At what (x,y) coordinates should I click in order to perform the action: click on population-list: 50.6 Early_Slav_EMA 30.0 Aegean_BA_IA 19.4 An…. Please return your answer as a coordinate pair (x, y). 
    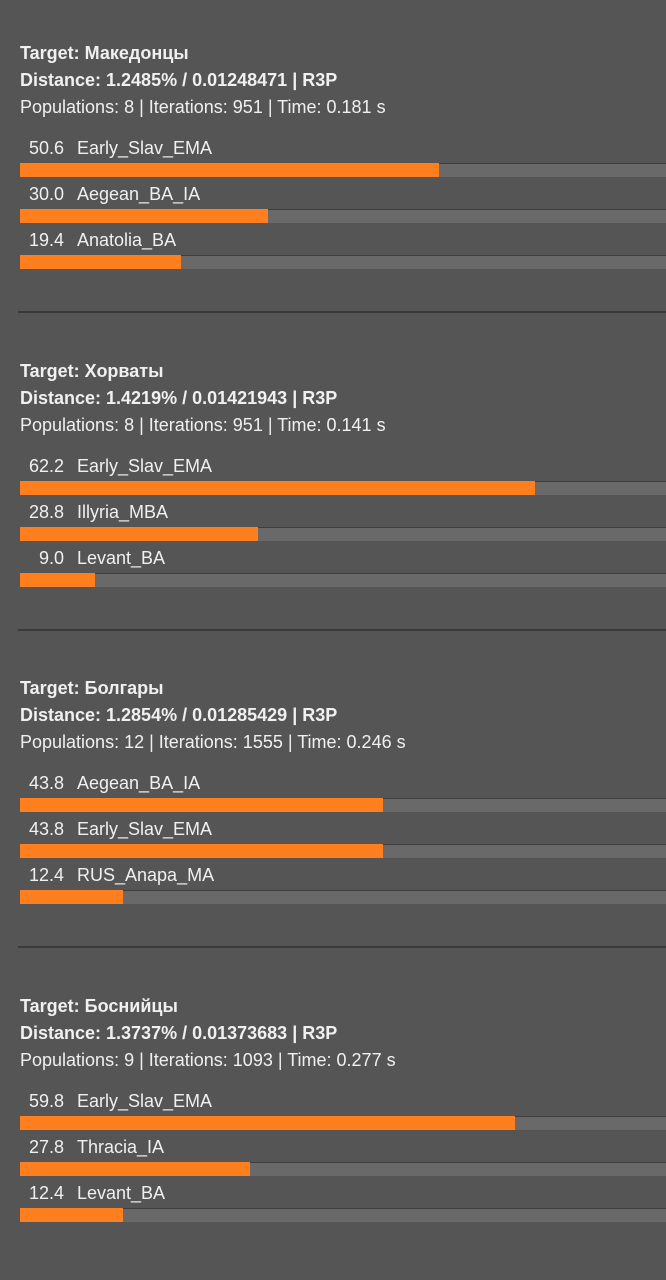
    Looking at the image, I should click on (343, 203).